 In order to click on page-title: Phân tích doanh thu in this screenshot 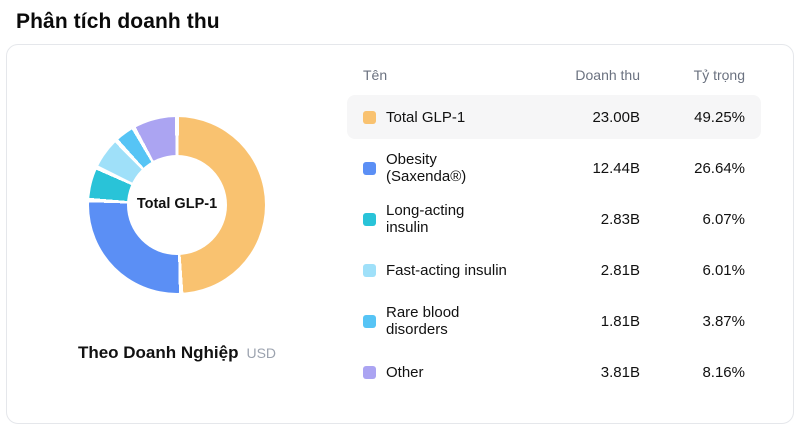, I will do `click(118, 21)`.